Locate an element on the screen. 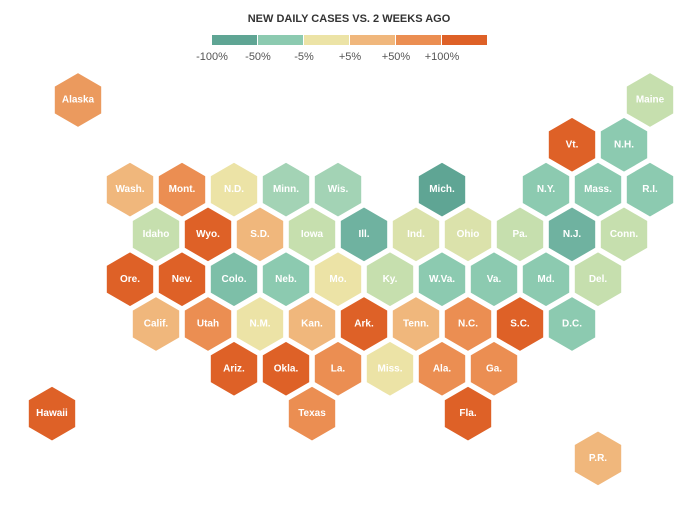 This screenshot has height=506, width=697. state-label: Ark. is located at coordinates (364, 324).